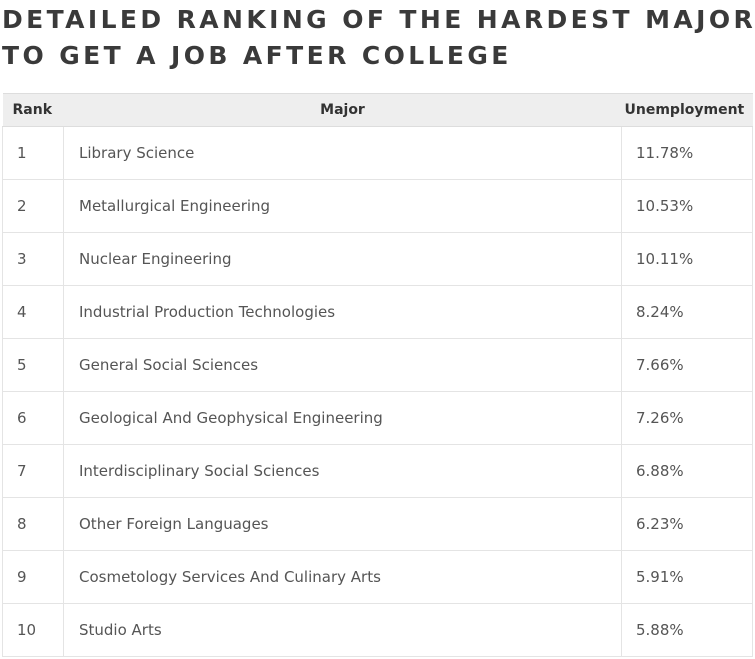  I want to click on table-row: 8 Other Foreign Languages 6.23%, so click(377, 524).